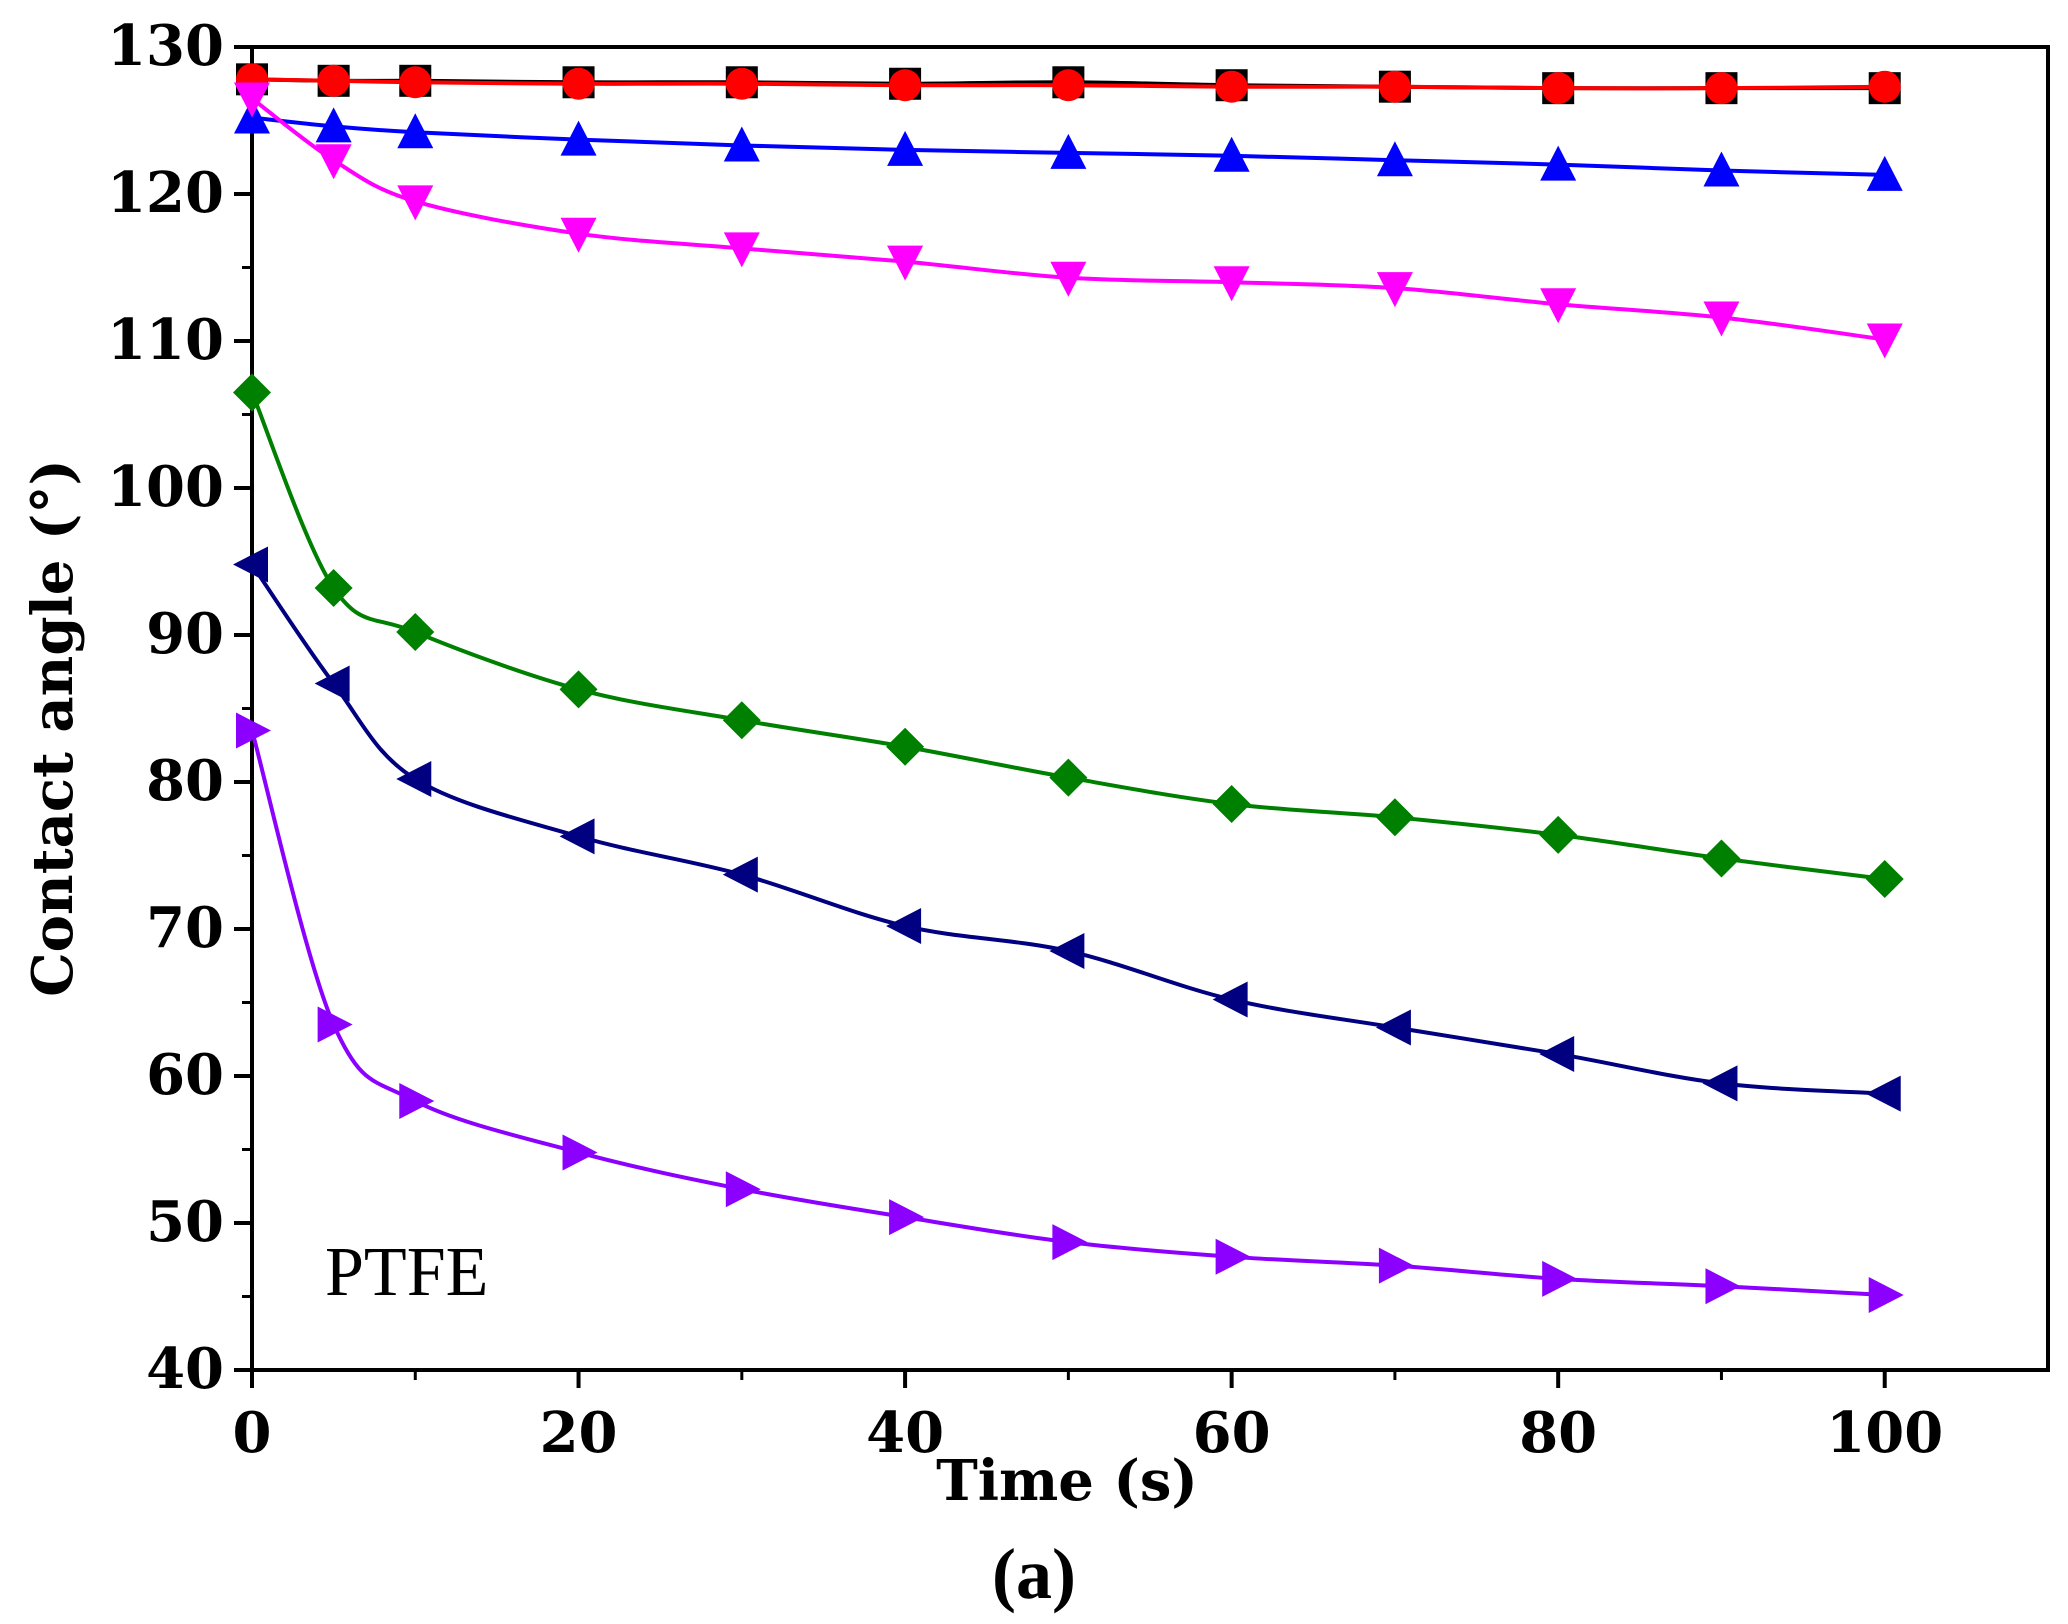  What do you see at coordinates (1068, 220) in the screenshot?
I see `series-triangle-down` at bounding box center [1068, 220].